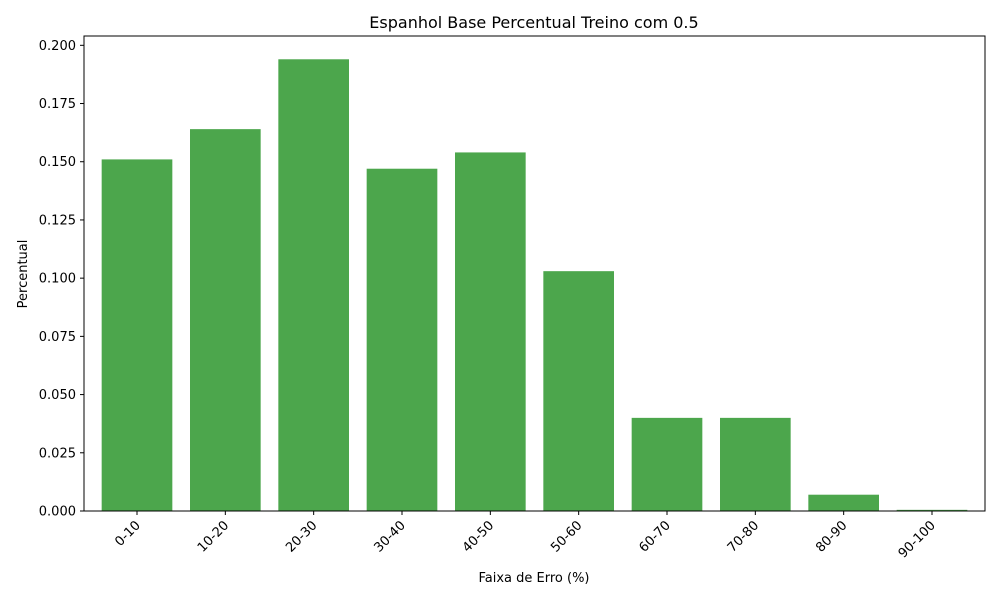  Describe the element at coordinates (57, 104) in the screenshot. I see `y-tick-label: 0.175` at that location.